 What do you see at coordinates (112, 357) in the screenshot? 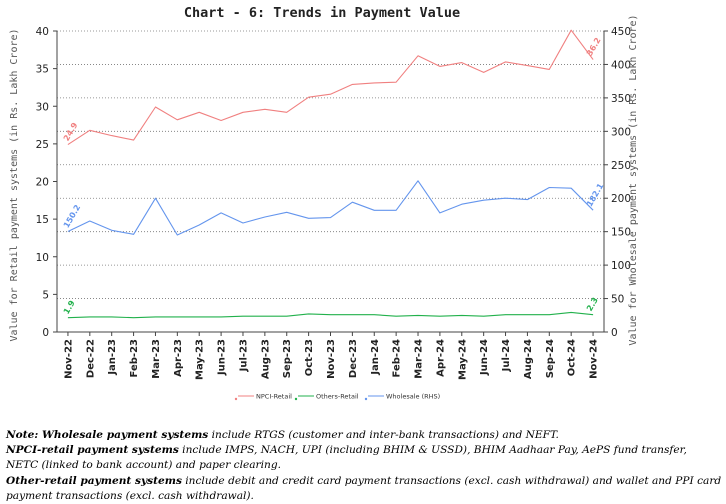
I see `x-tick-label: Jan-23` at bounding box center [112, 357].